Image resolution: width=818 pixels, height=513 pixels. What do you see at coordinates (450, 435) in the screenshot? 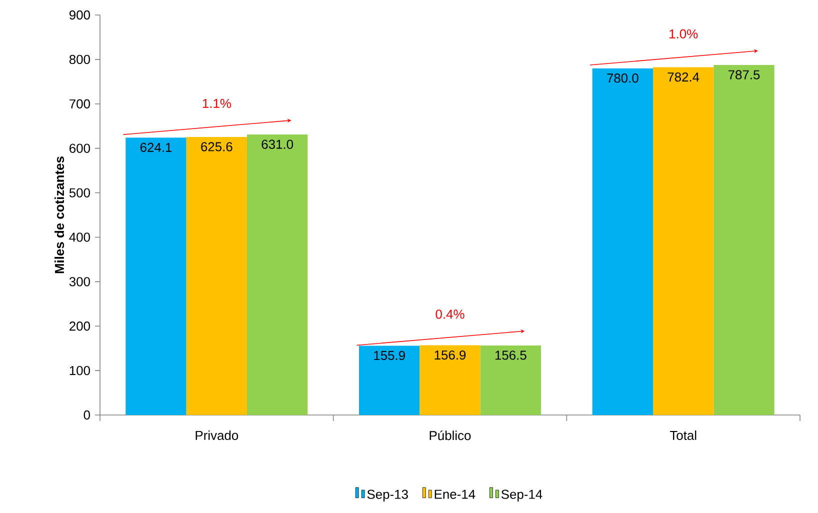
I see `x-tick-label: Público` at bounding box center [450, 435].